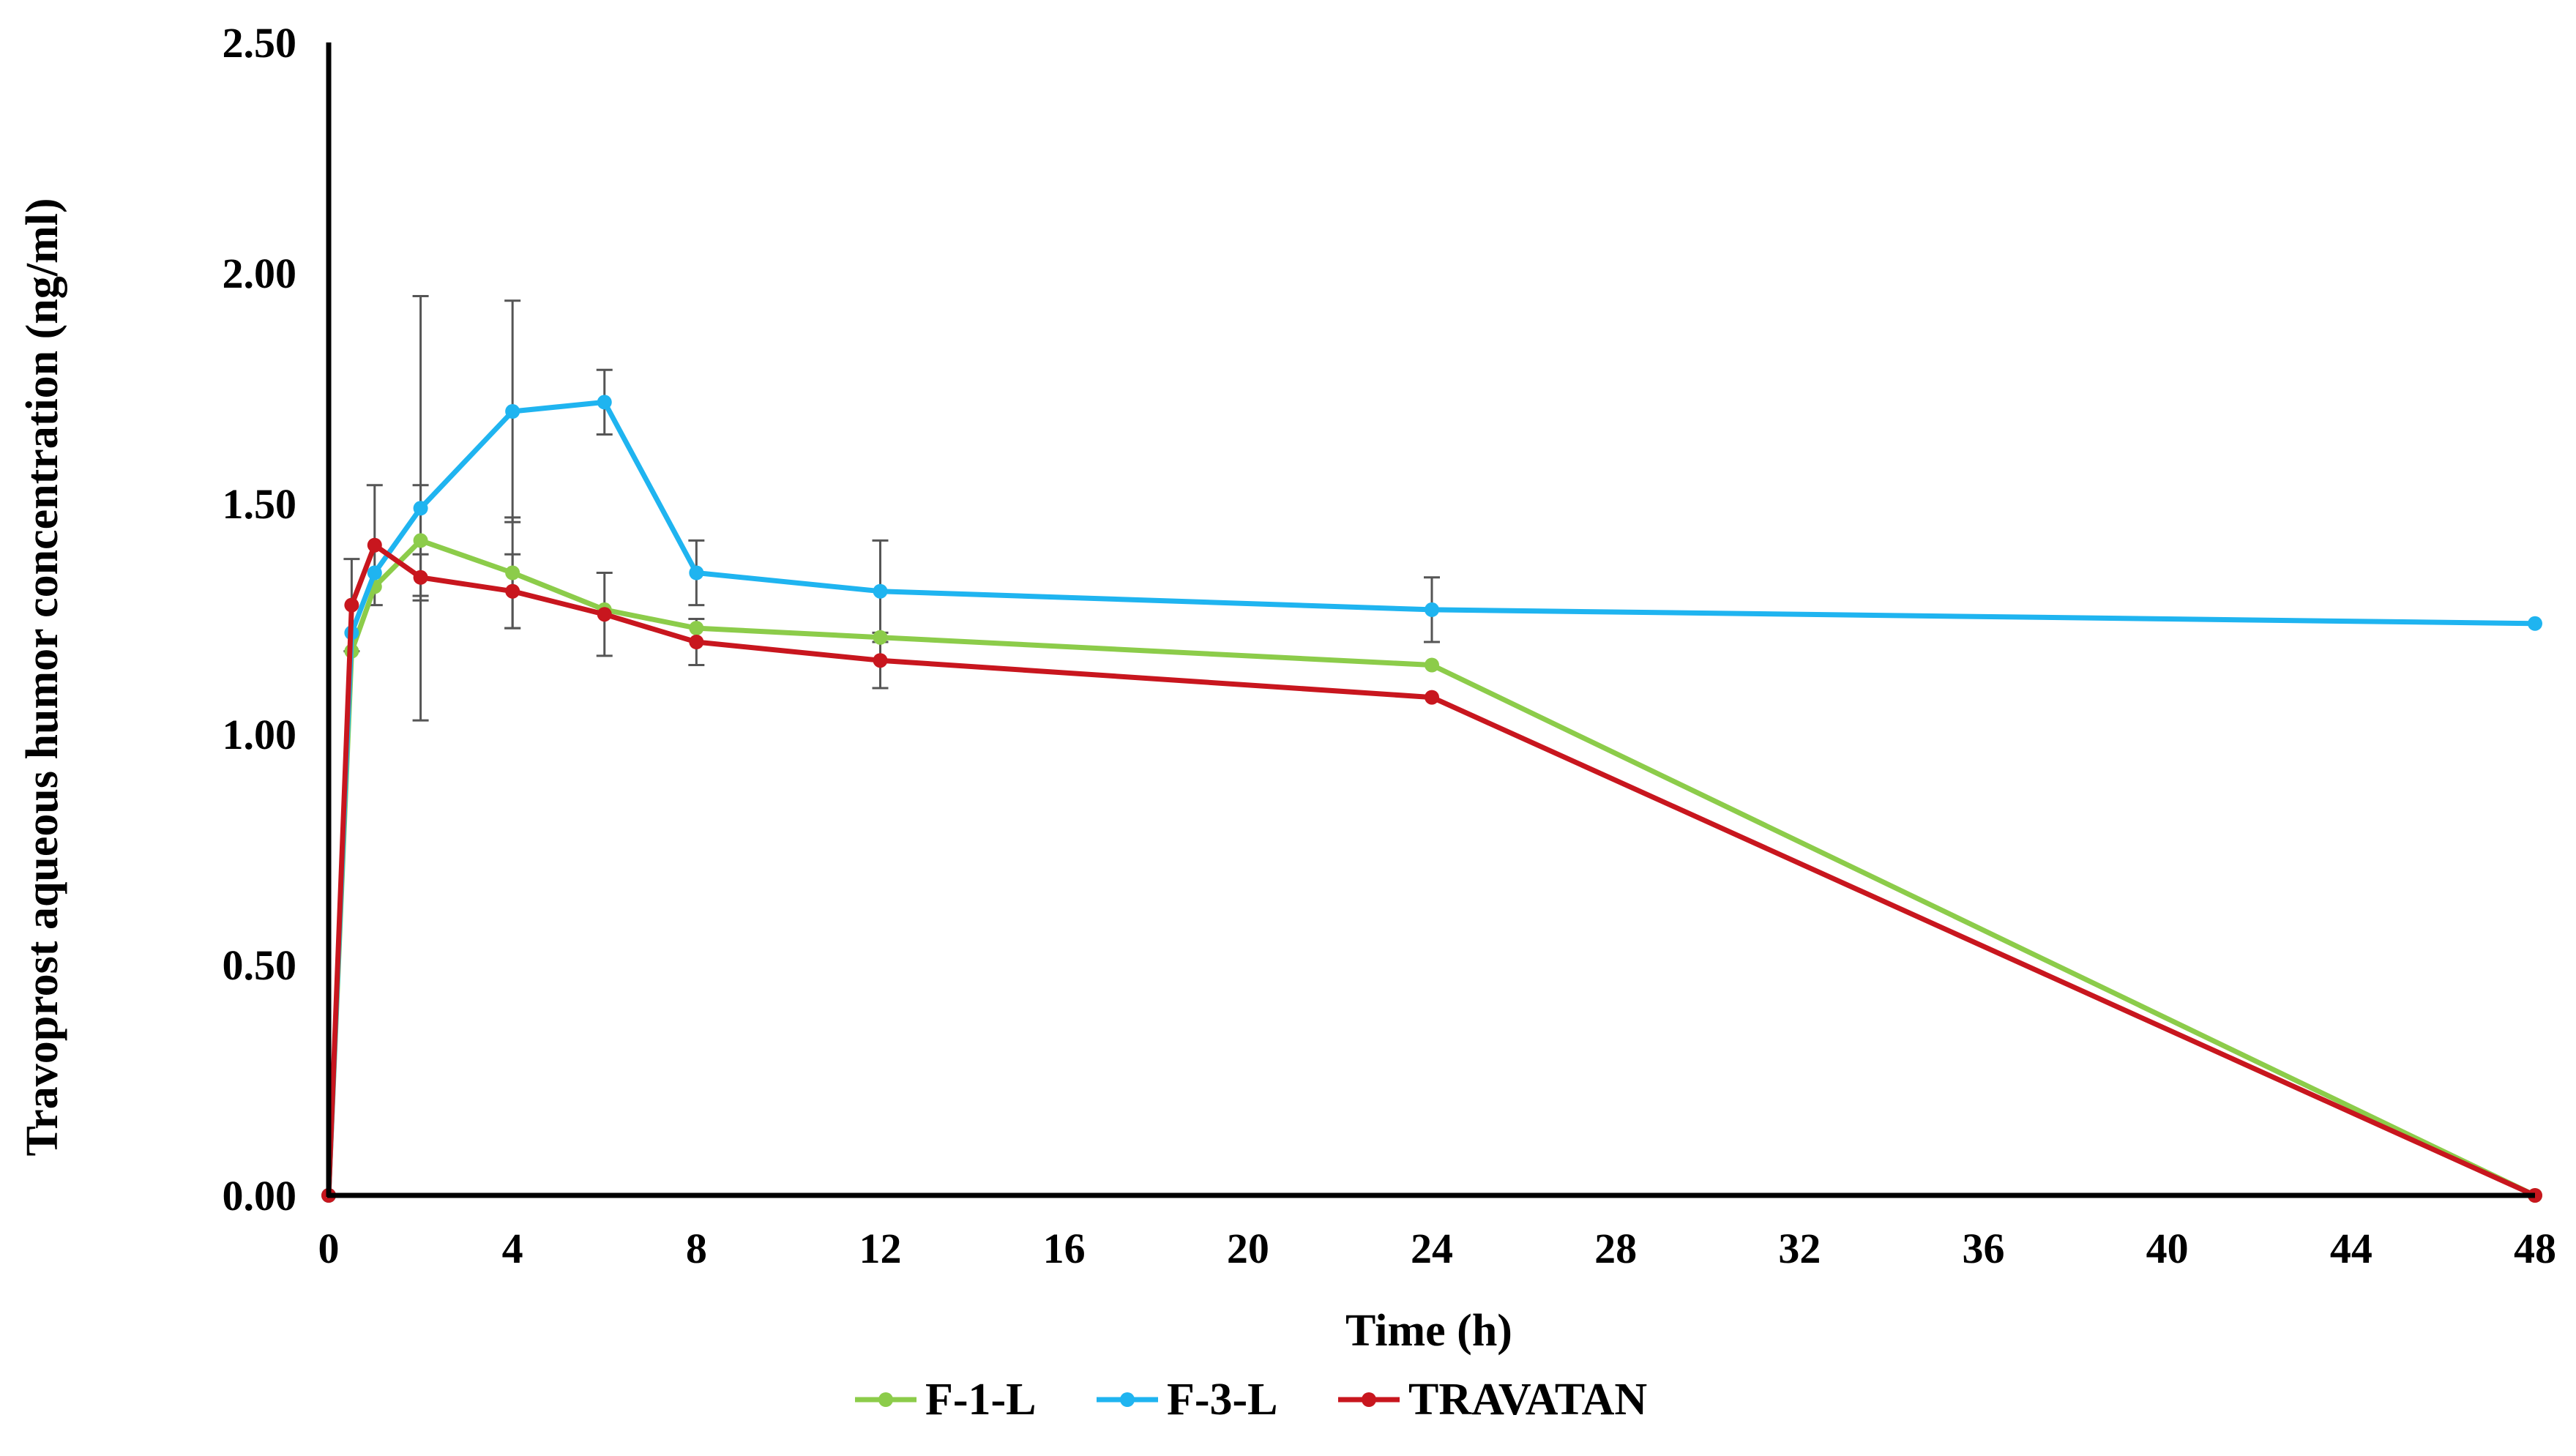 Image resolution: width=2576 pixels, height=1456 pixels. I want to click on x-tick-label: 32, so click(1799, 1248).